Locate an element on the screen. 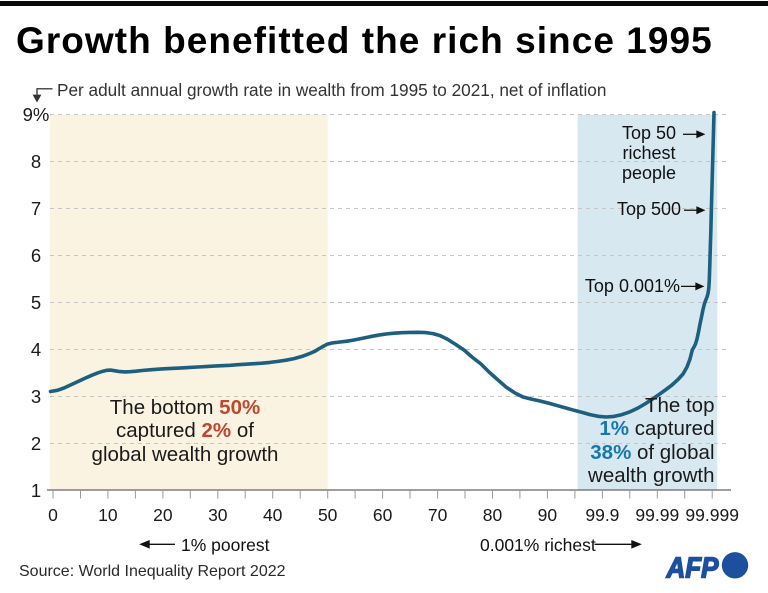  svg-text: AFP is located at coordinates (693, 569).